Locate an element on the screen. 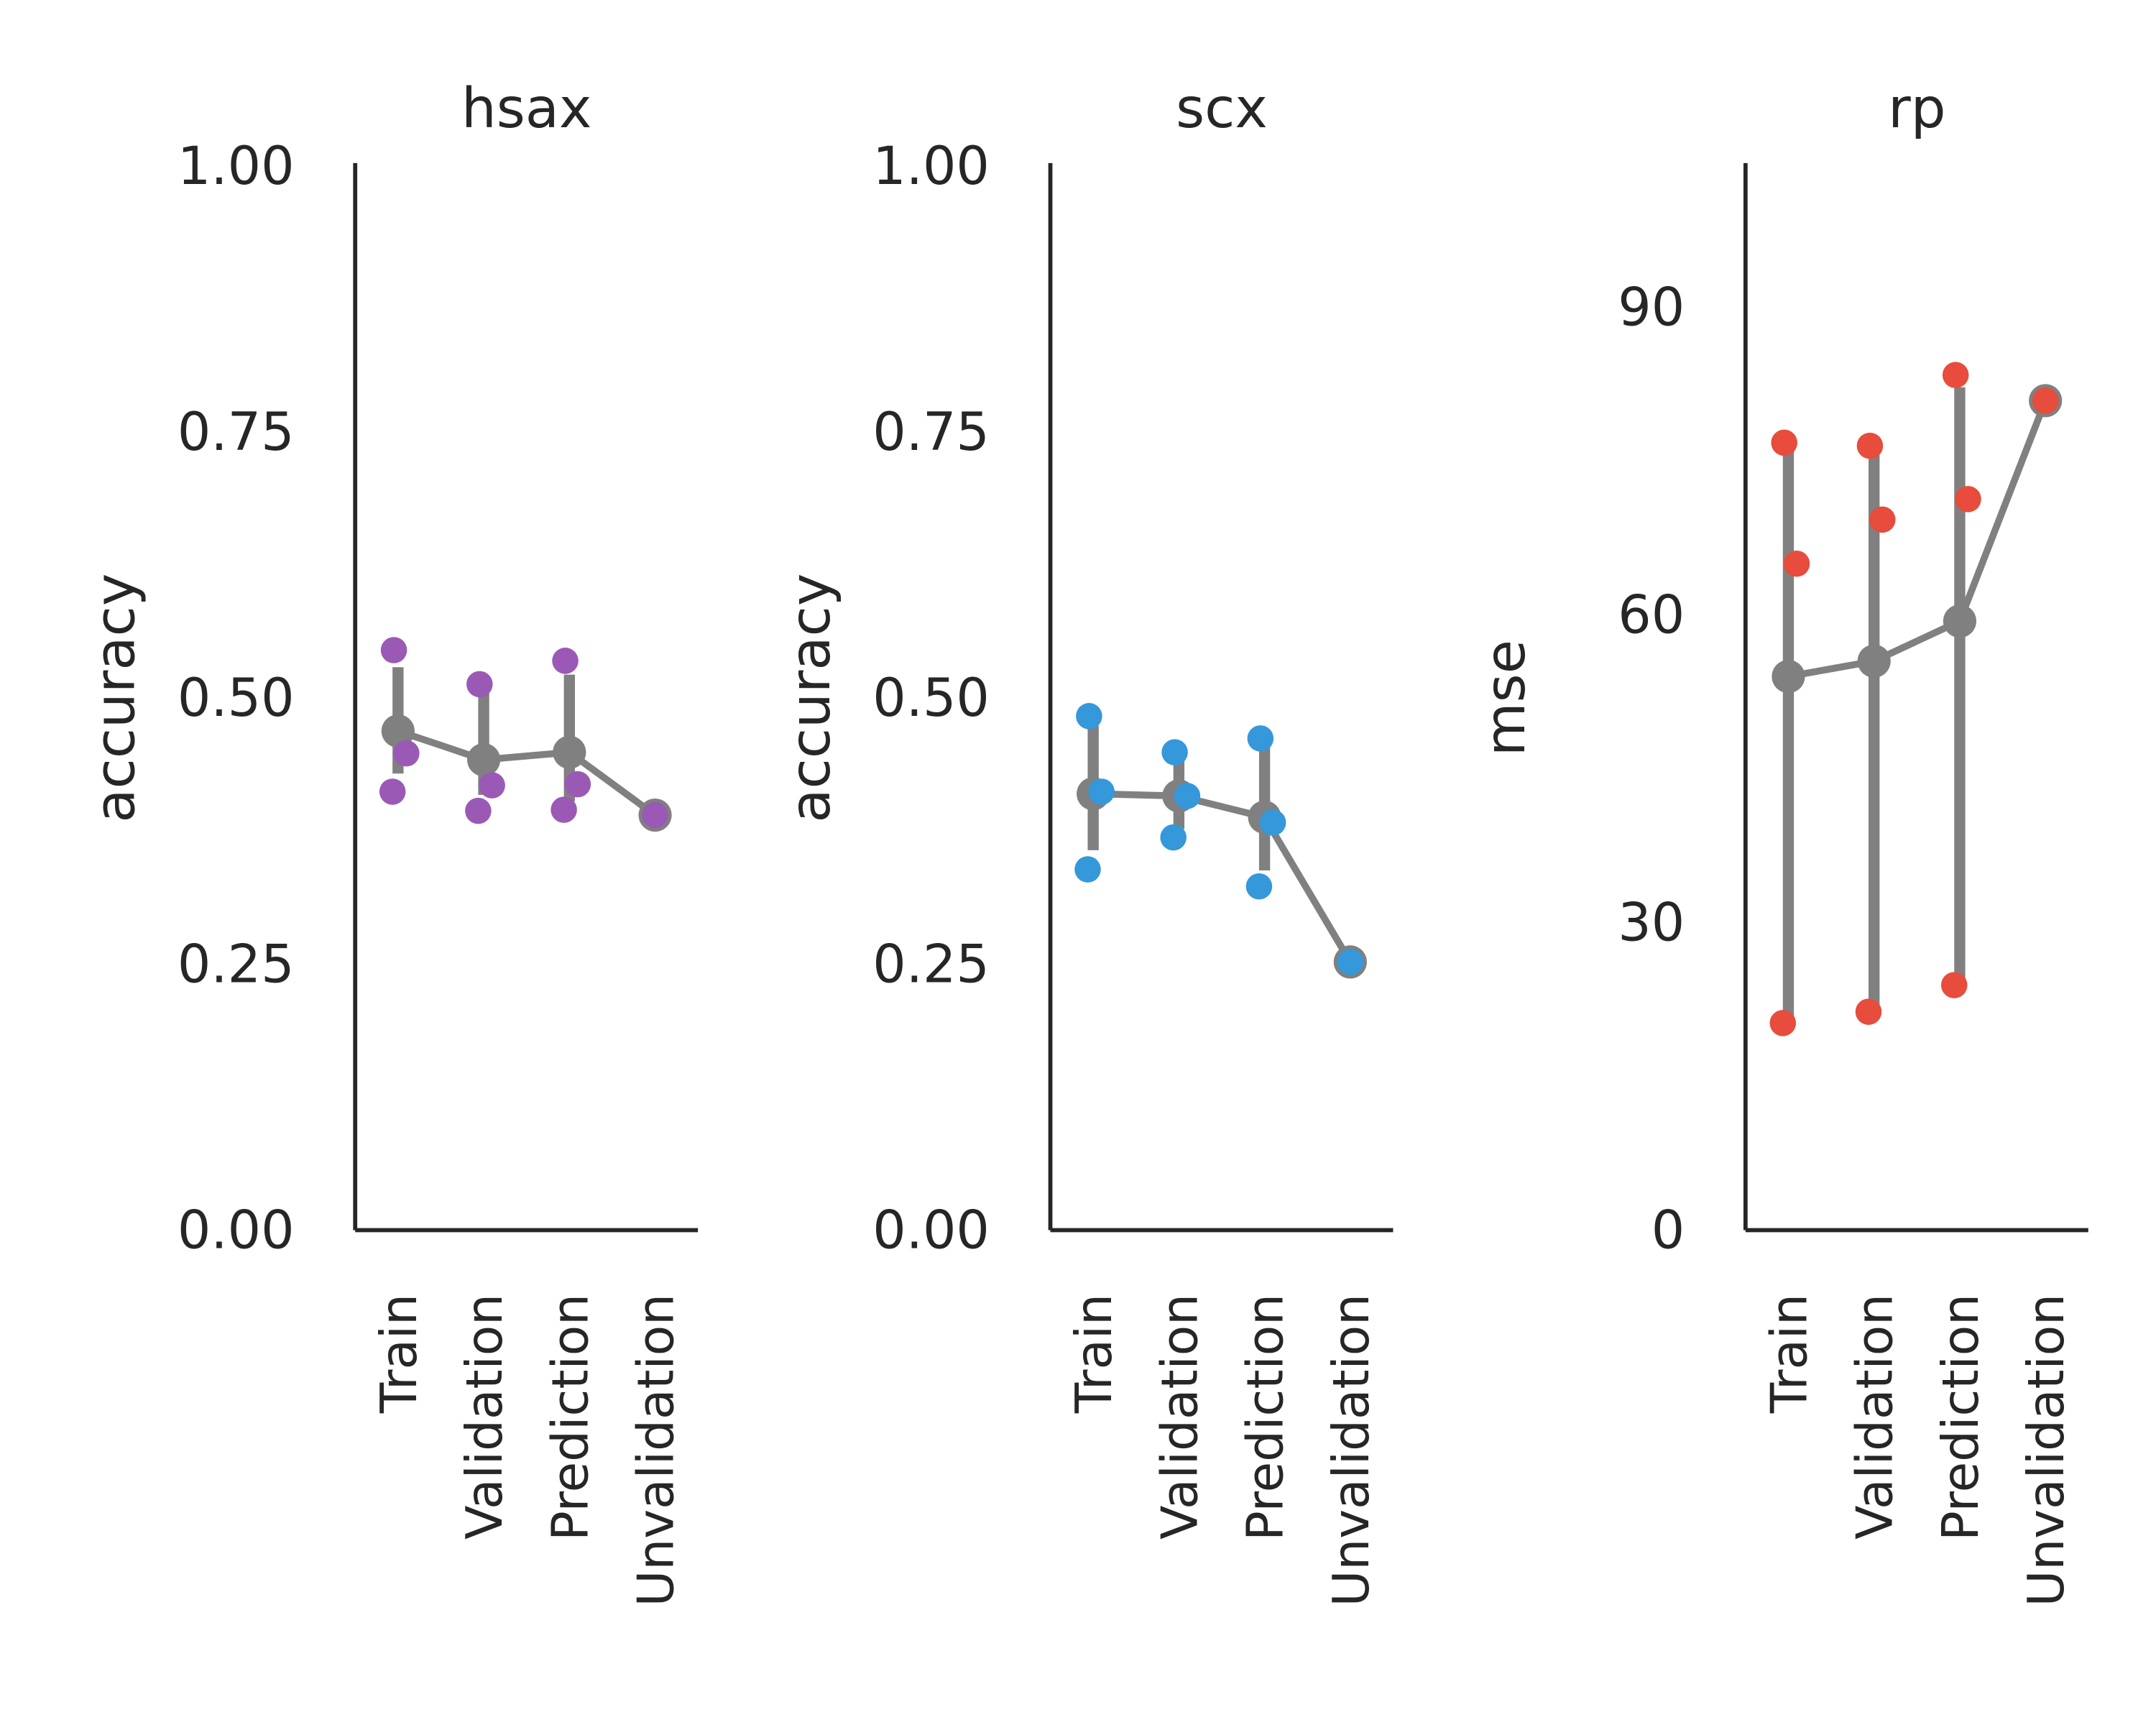  subplot-title: scx is located at coordinates (1222, 109).